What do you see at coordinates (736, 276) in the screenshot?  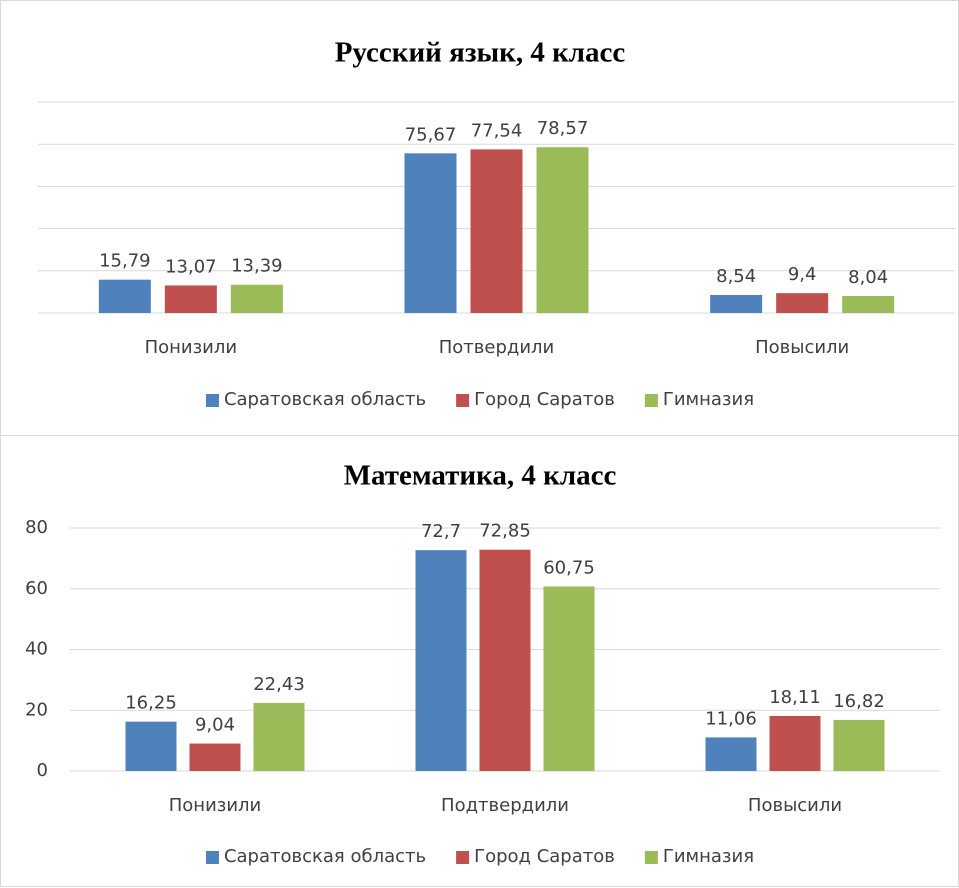 I see `data-label: 8,54` at bounding box center [736, 276].